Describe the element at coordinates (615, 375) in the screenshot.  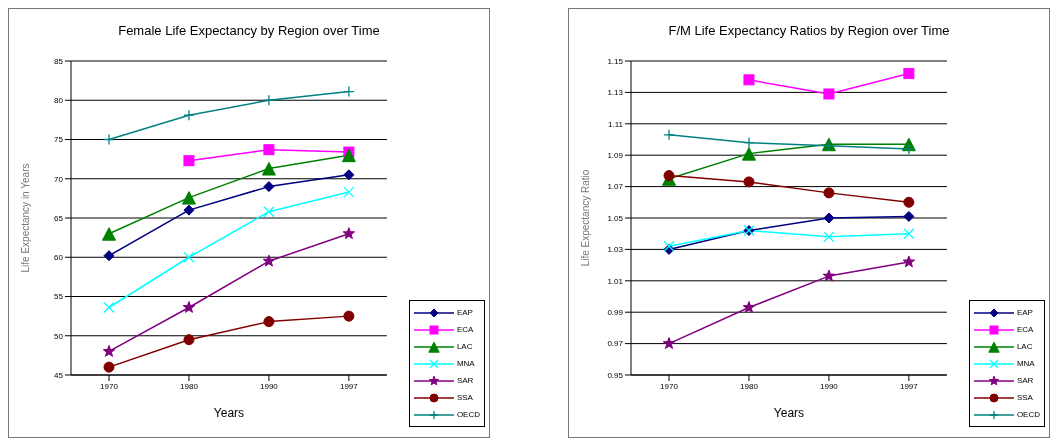
I see `y-tick-label: 0.95` at that location.